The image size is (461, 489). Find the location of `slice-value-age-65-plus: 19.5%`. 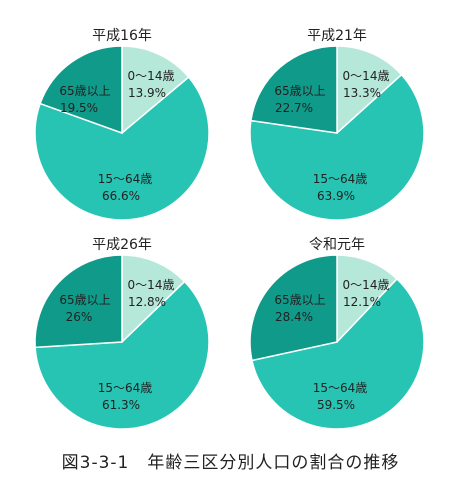

slice-value-age-65-plus: 19.5% is located at coordinates (79, 108).